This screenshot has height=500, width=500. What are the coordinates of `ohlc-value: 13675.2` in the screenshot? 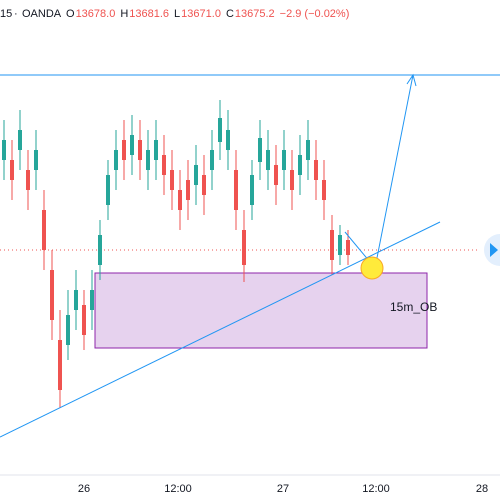 It's located at (255, 14).